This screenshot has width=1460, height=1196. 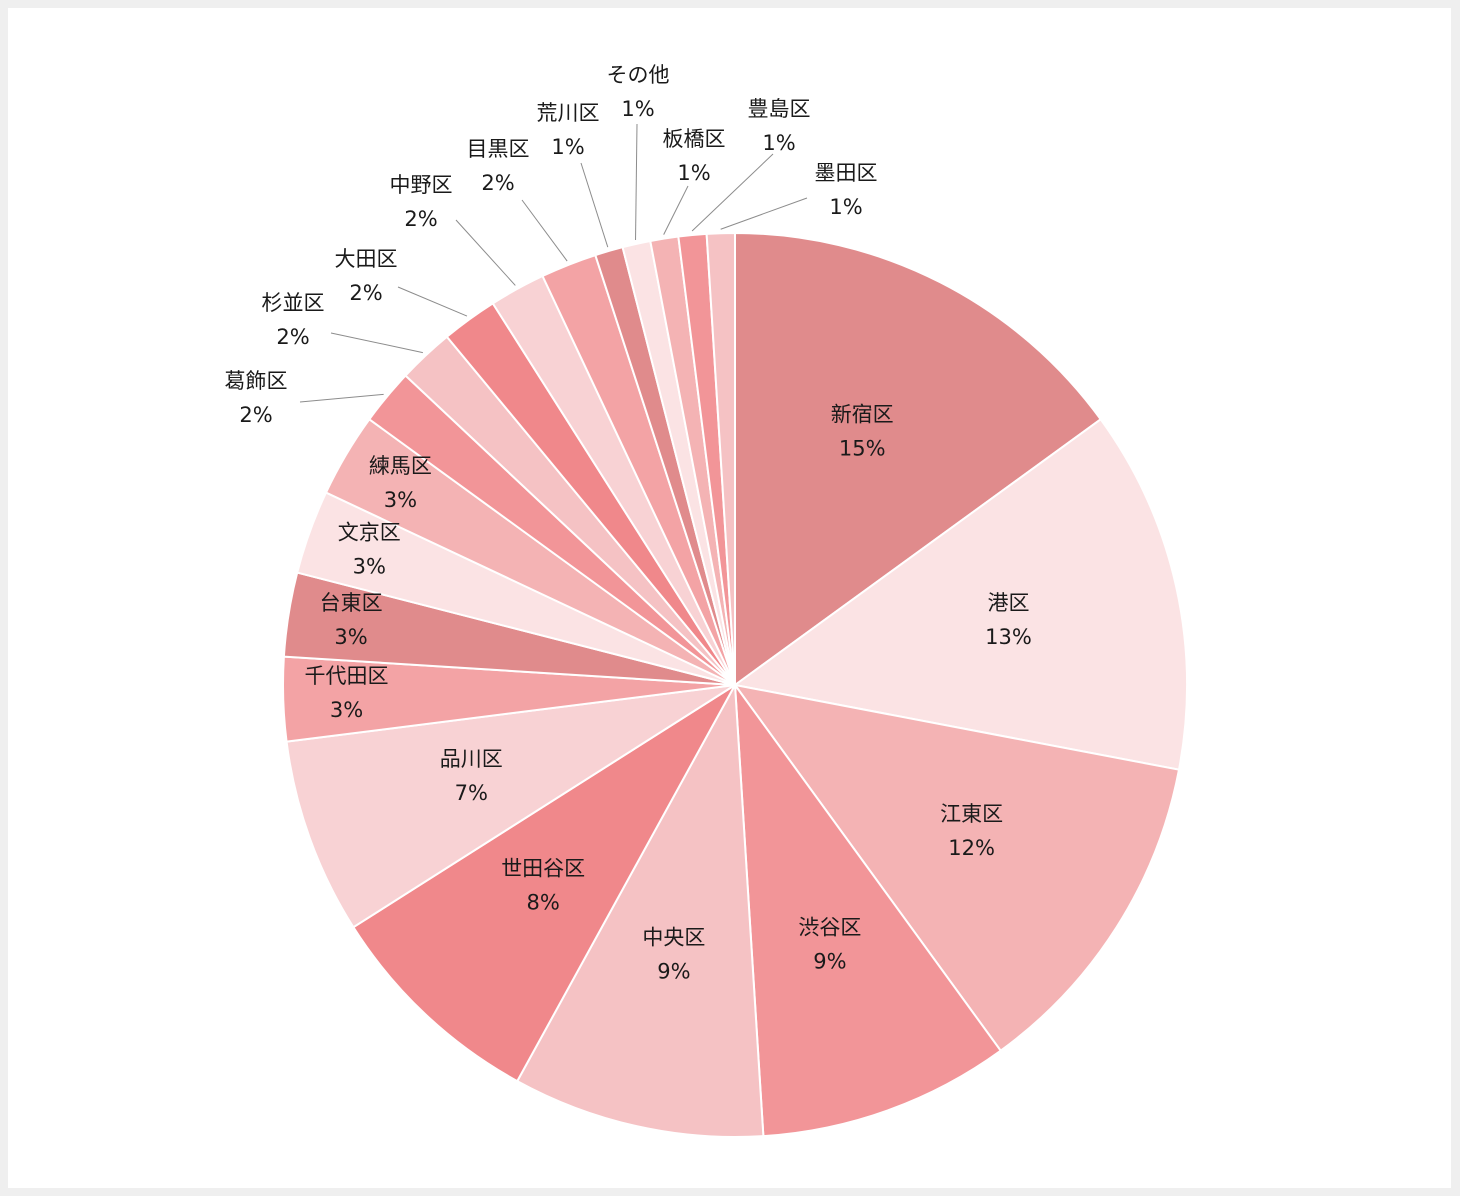 I want to click on slice-label: 荒川区, so click(x=568, y=113).